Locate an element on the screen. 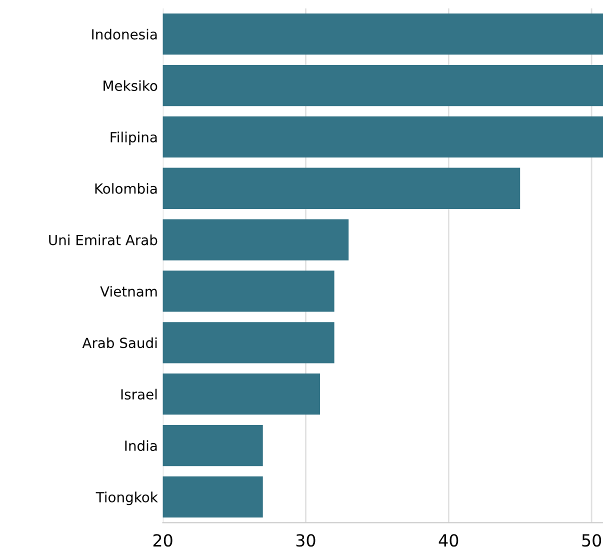 This screenshot has height=559, width=603. y-tick-label: Meksiko is located at coordinates (131, 85).